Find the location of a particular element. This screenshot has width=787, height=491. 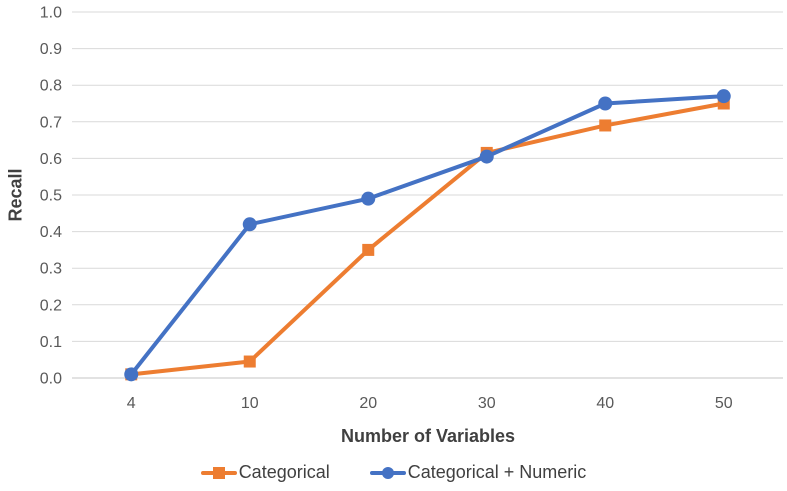

y-tick-label: 0.8 is located at coordinates (51, 86).